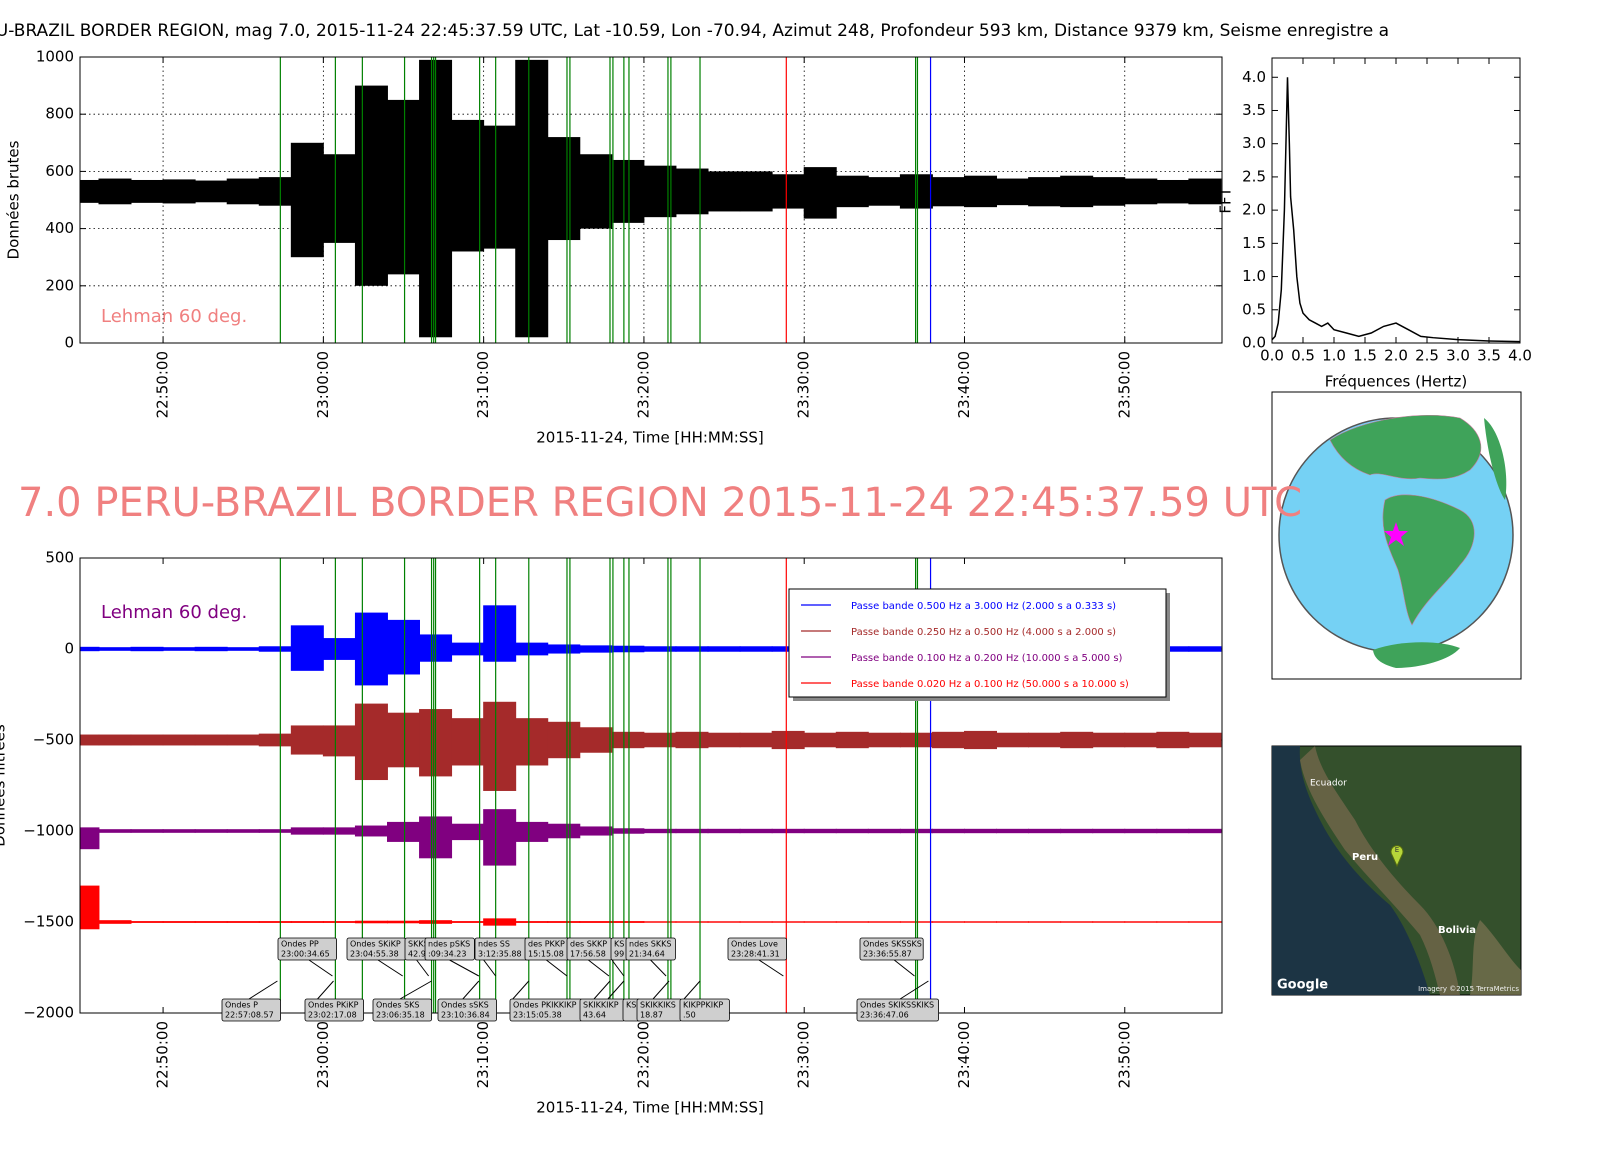  Describe the element at coordinates (1254, 309) in the screenshot. I see `y-tick-label: 0.5` at that location.